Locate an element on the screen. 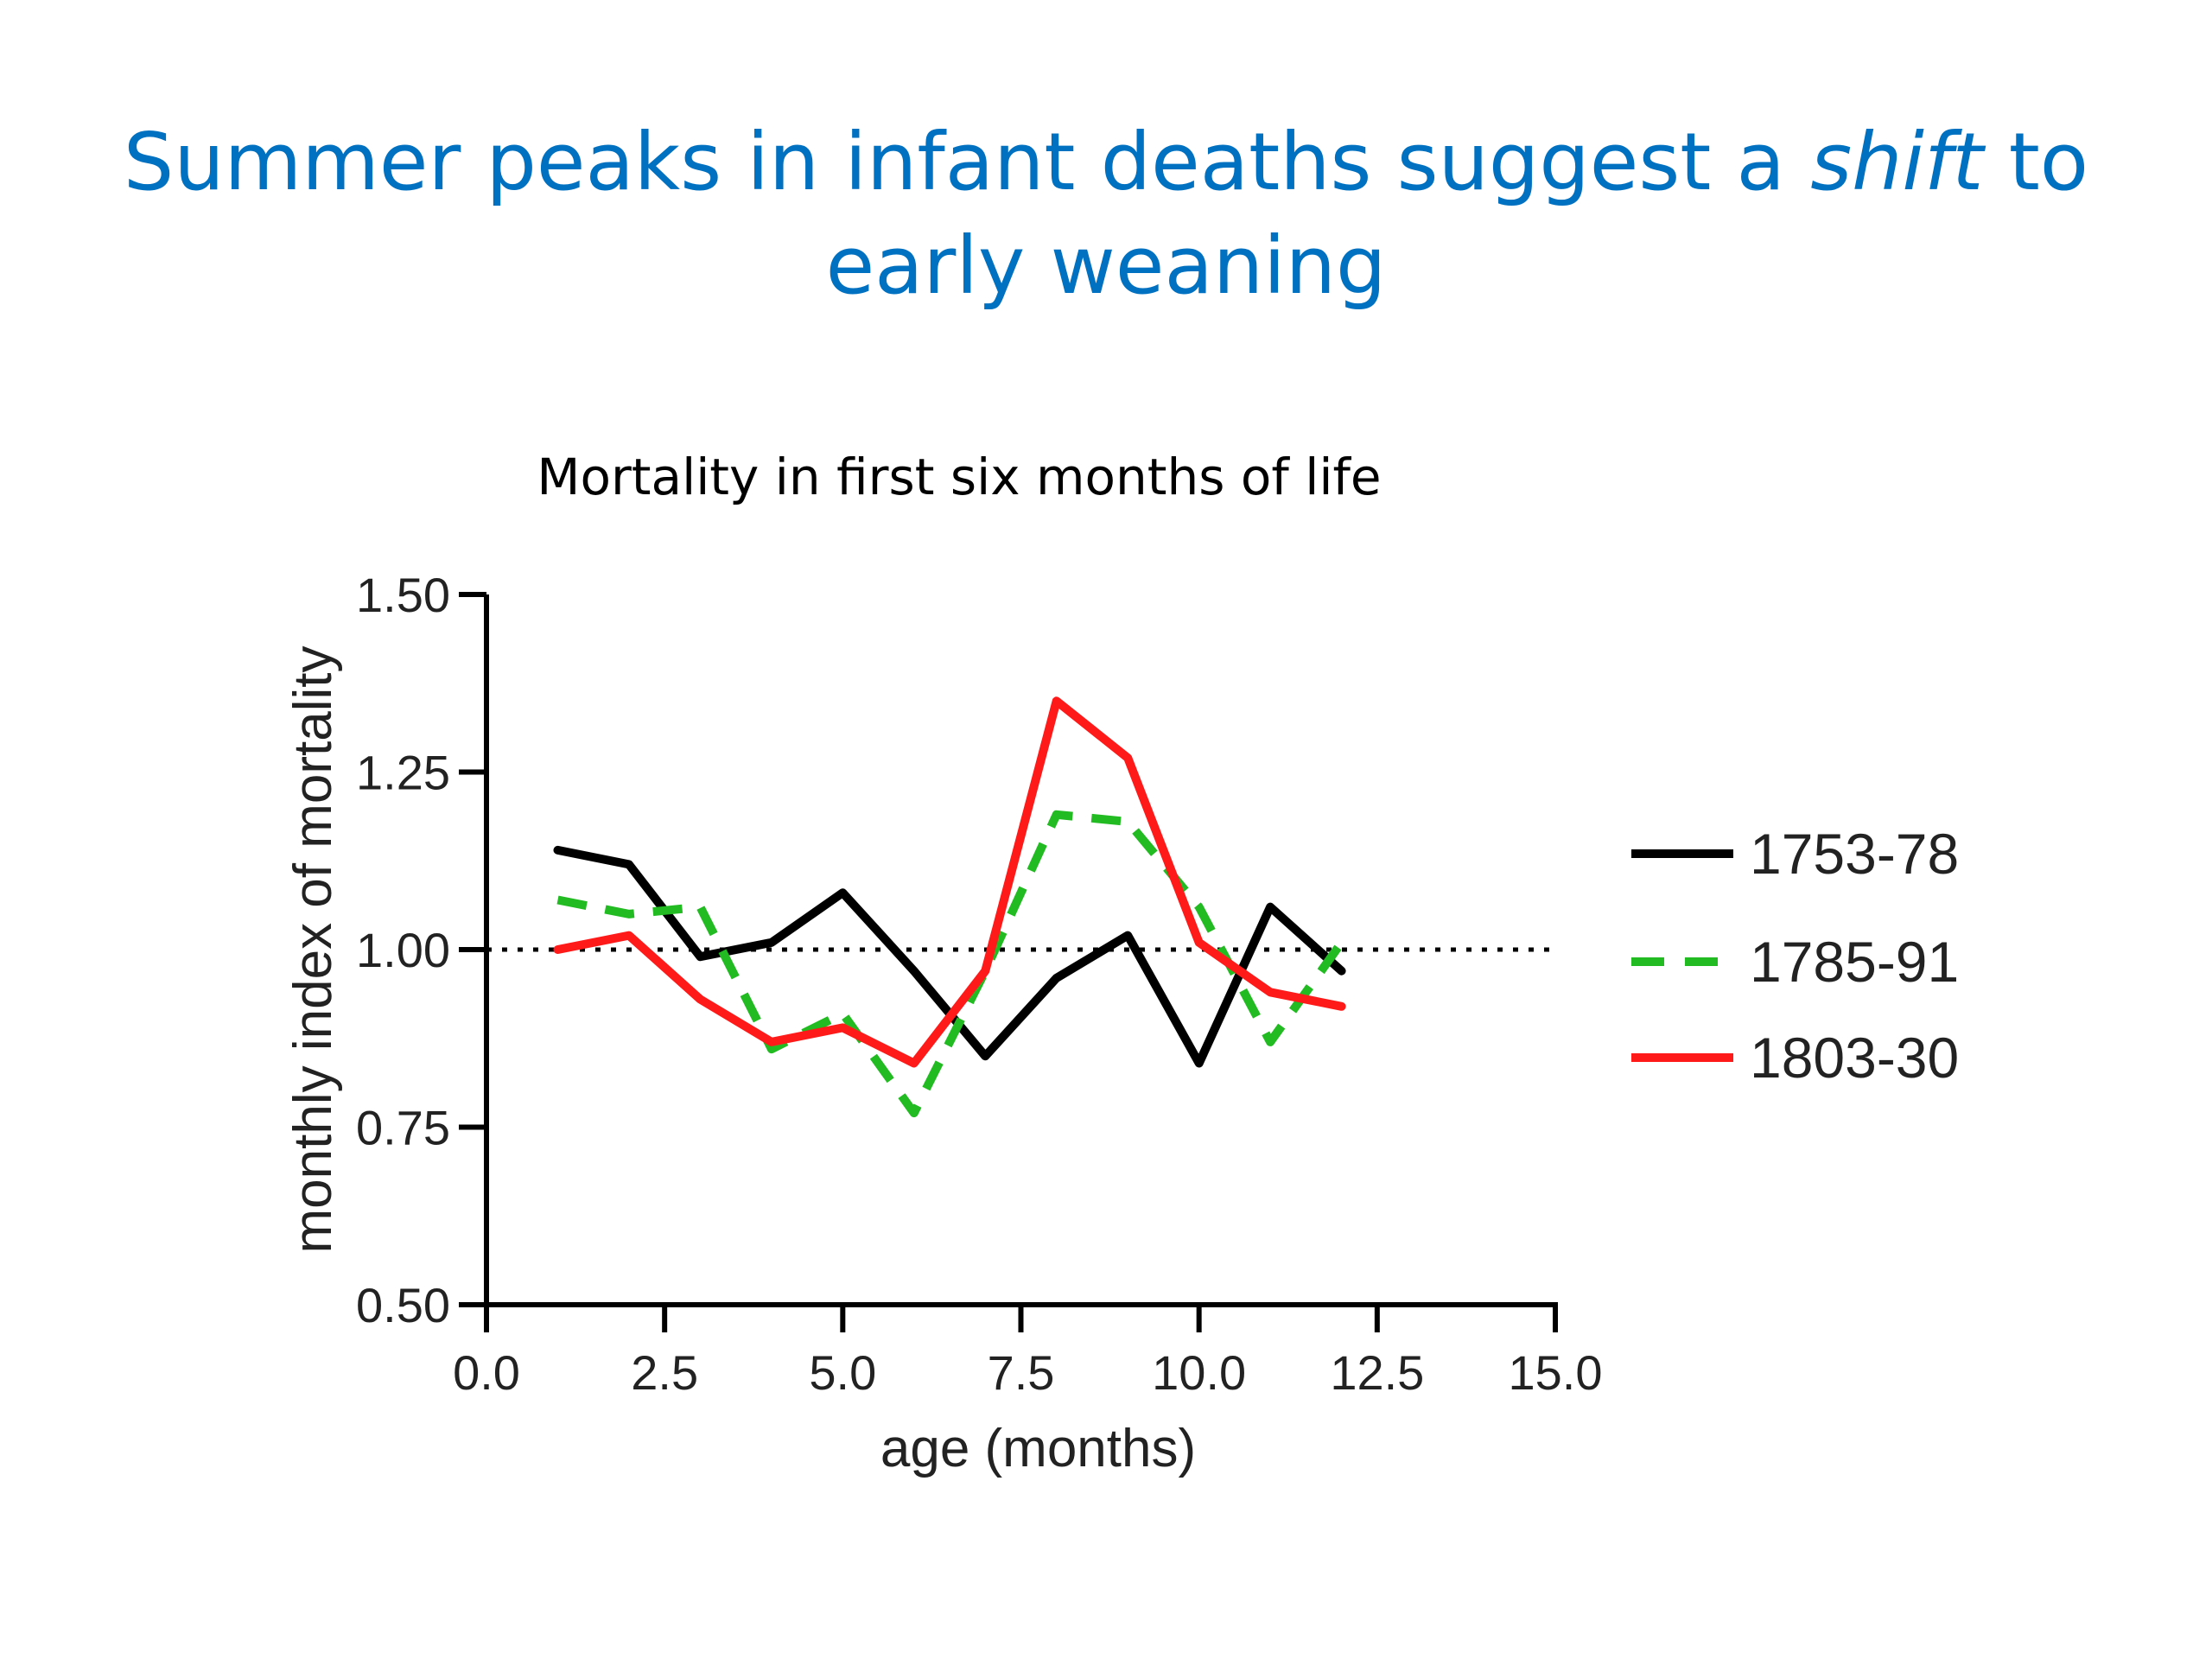  series-group is located at coordinates (949, 907).